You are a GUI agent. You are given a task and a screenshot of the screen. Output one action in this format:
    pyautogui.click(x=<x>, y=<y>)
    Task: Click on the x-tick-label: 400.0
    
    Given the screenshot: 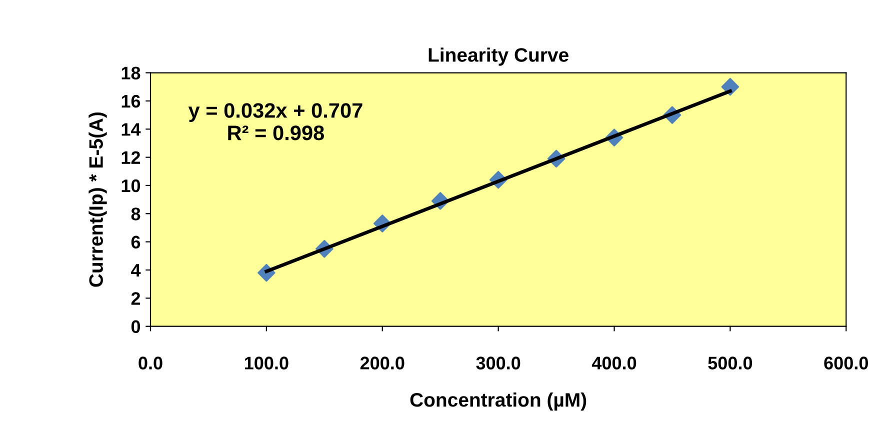 What is the action you would take?
    pyautogui.click(x=614, y=363)
    